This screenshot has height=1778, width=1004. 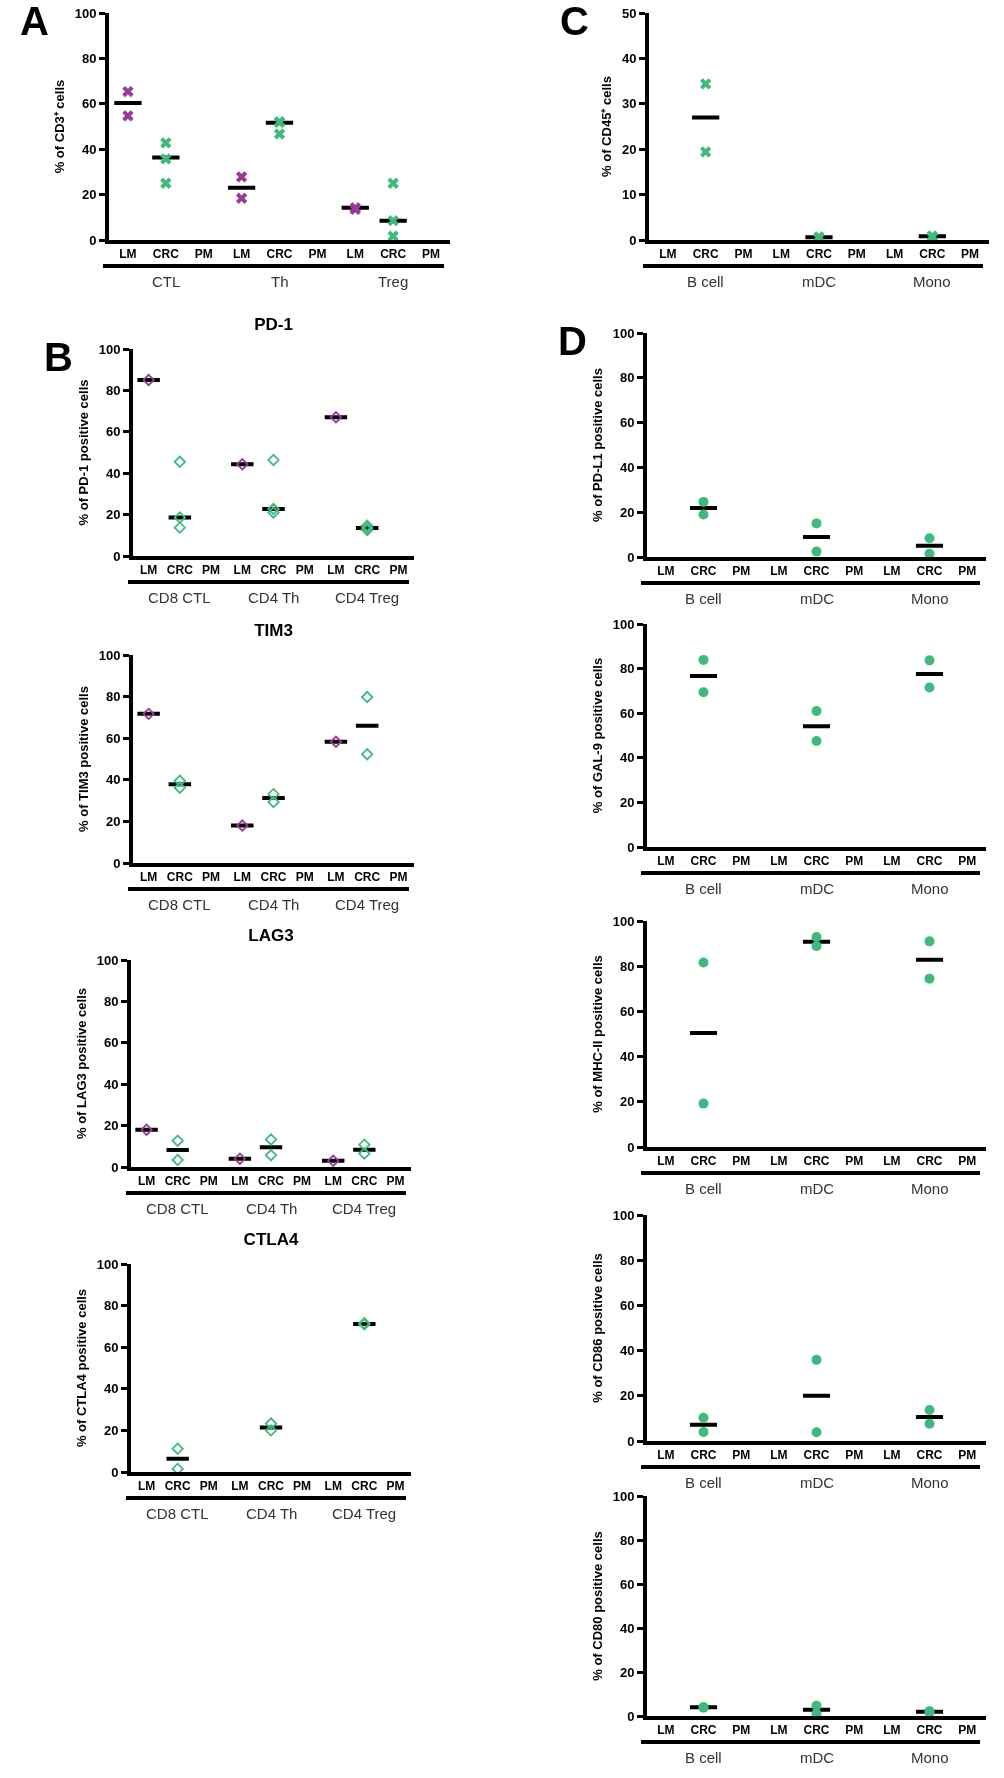 I want to click on text: Treg, so click(x=393, y=281).